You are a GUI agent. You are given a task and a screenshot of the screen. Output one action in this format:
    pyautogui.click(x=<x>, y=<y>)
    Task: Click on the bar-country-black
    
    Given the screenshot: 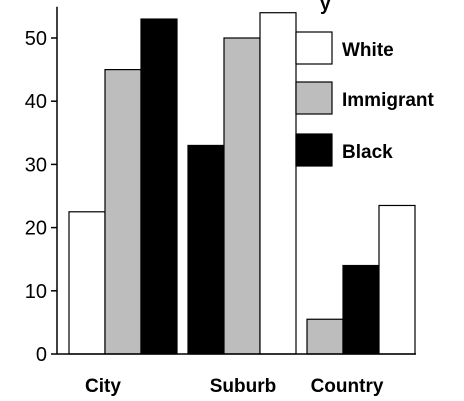 What is the action you would take?
    pyautogui.click(x=361, y=309)
    